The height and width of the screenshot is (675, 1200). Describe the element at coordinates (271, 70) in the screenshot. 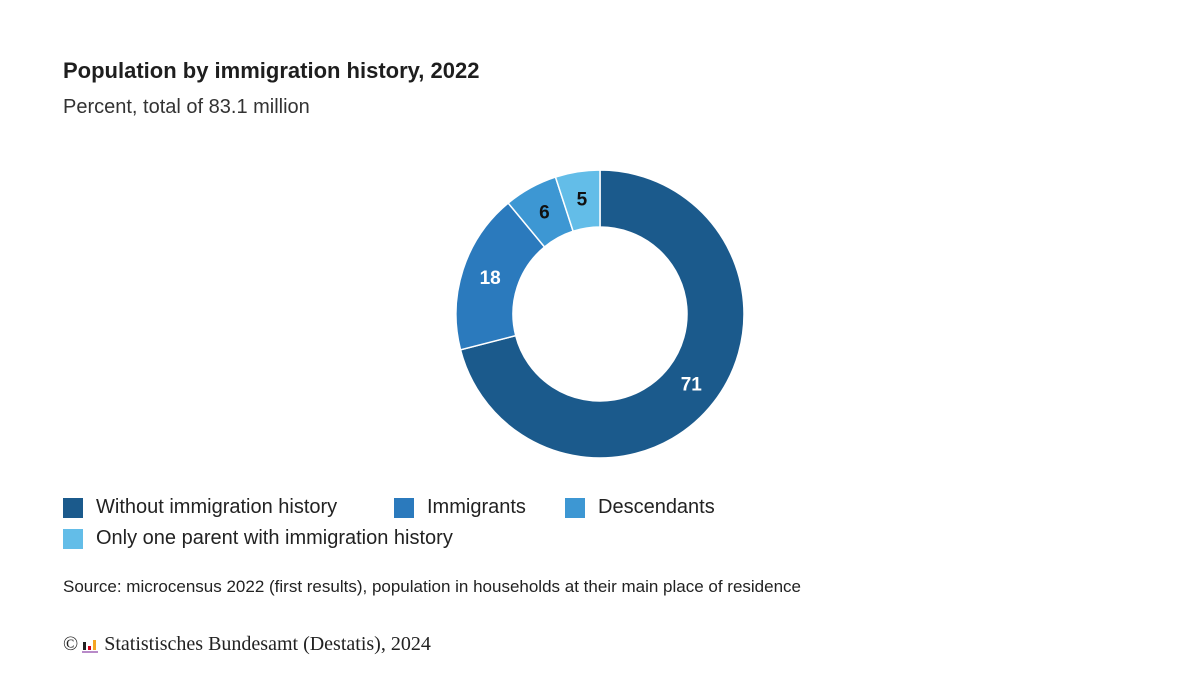

I see `chart-title: Population by immigration history, 2022` at that location.